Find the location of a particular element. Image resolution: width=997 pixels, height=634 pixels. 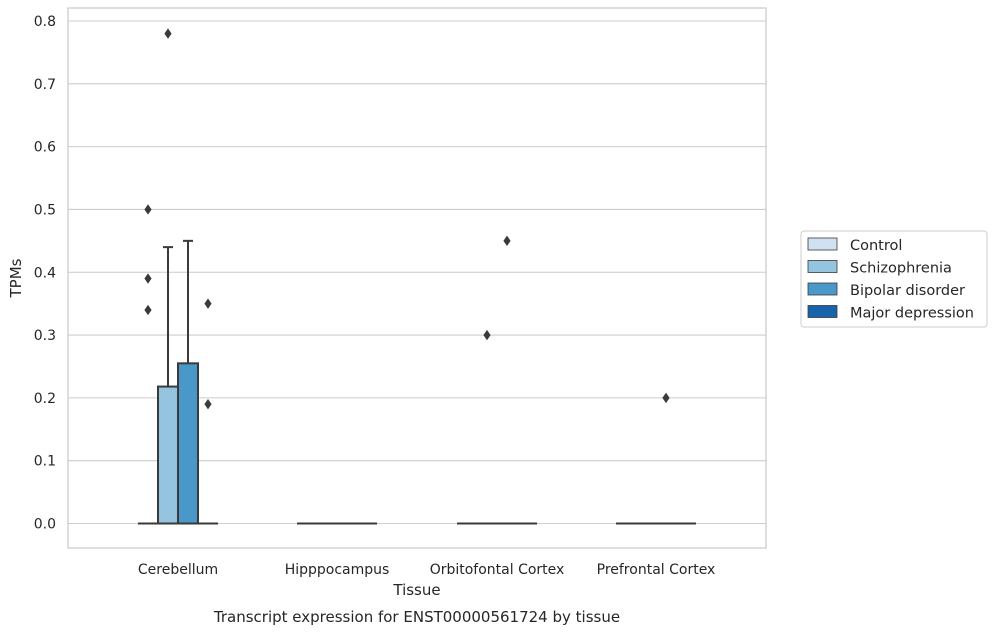

y-tick-label: 0.1 is located at coordinates (45, 462).